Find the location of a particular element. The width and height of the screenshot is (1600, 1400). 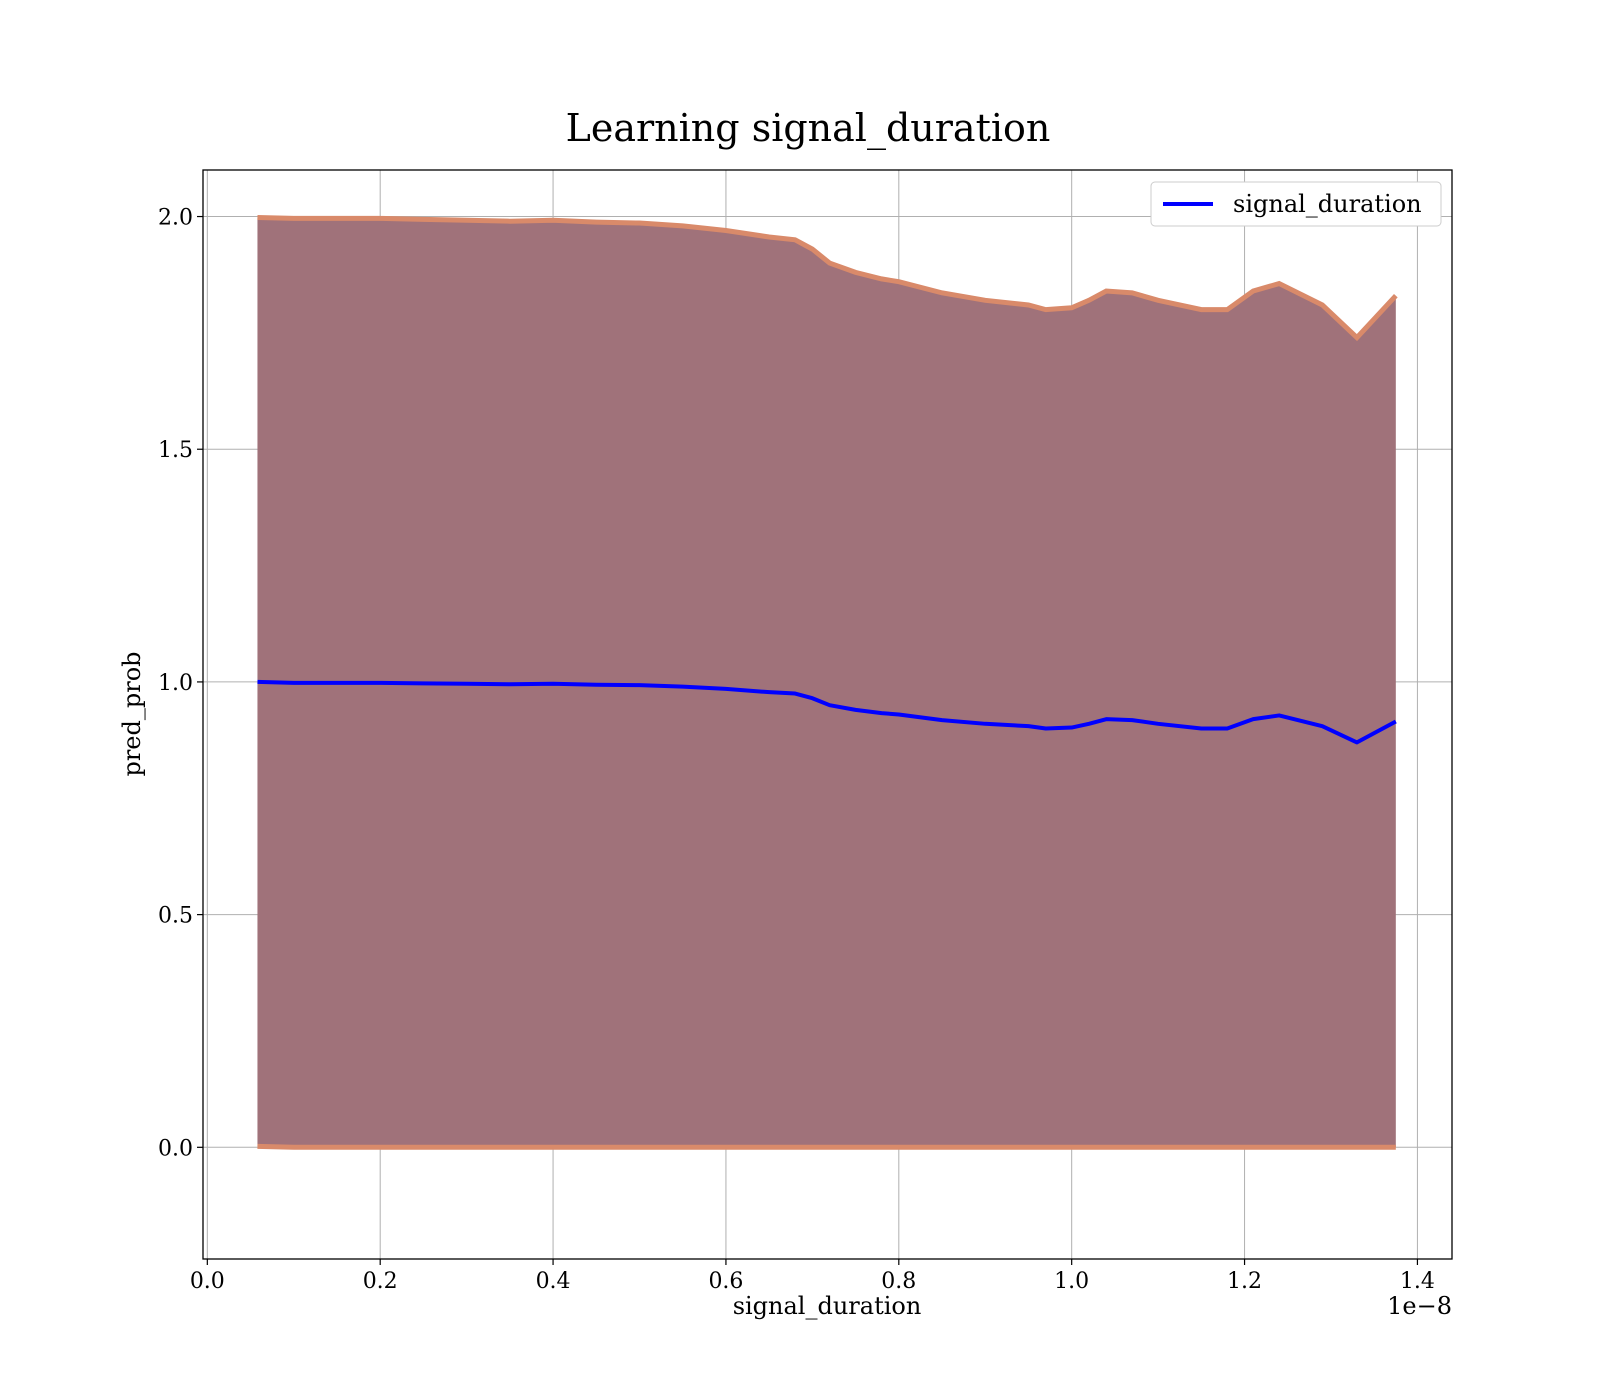

x-tick-label: 0.4 is located at coordinates (553, 1281).